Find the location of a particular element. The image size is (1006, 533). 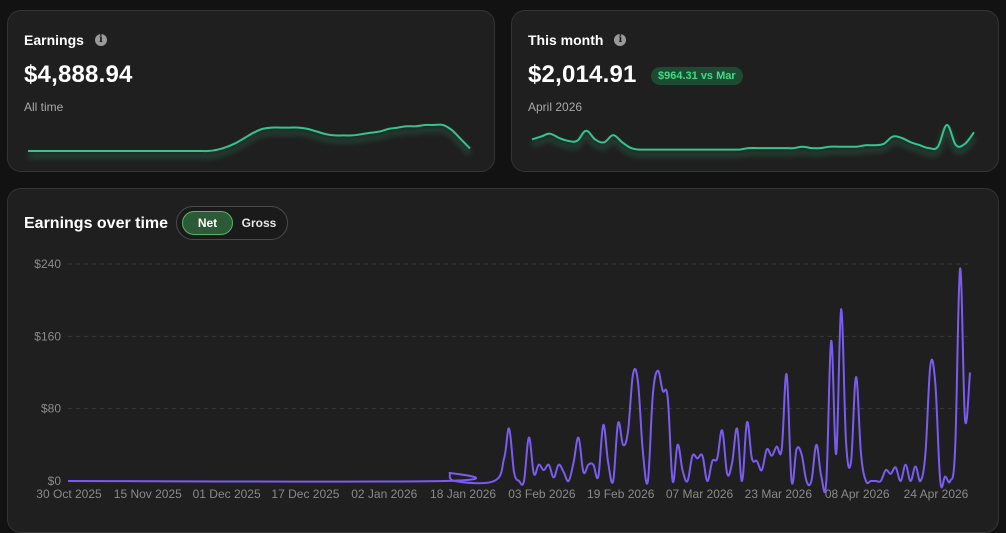

month-sparkline is located at coordinates (754, 141).